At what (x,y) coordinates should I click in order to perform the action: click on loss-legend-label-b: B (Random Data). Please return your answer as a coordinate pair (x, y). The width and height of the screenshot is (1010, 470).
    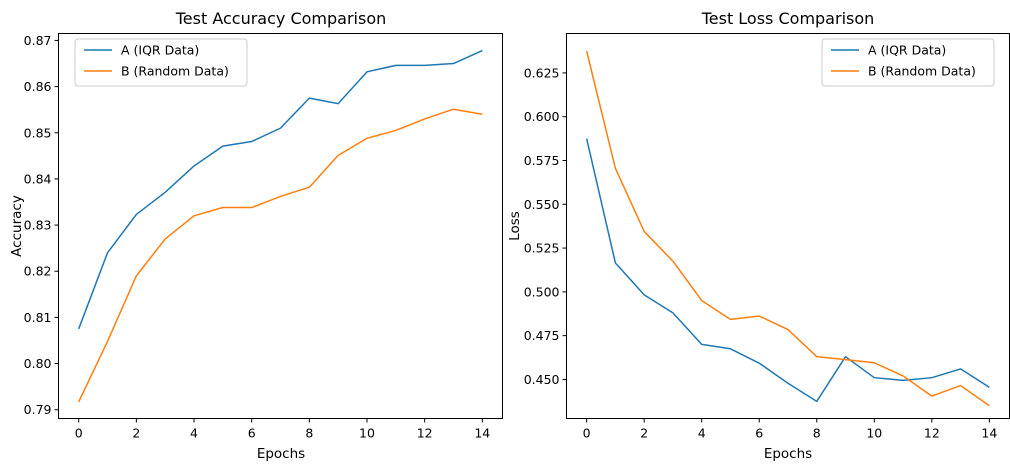
    Looking at the image, I should click on (922, 71).